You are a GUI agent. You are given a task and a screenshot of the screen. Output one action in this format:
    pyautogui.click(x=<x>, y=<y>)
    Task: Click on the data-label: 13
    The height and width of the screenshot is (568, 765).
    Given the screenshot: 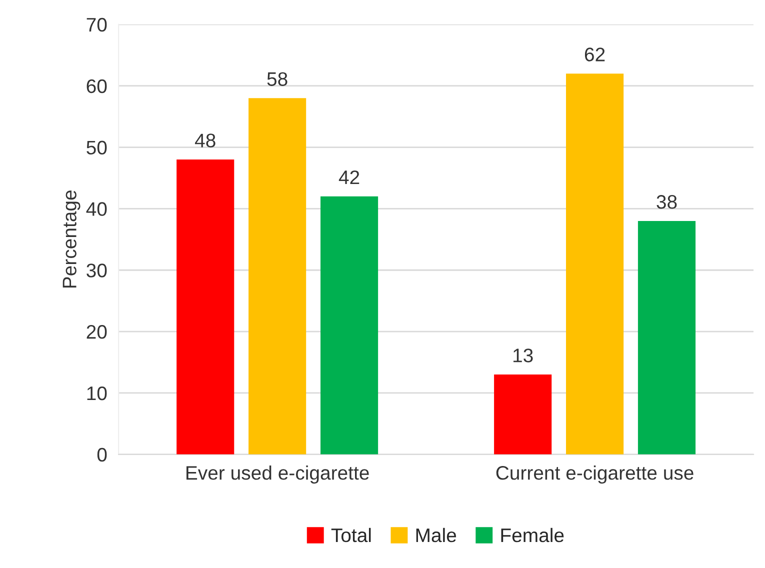 What is the action you would take?
    pyautogui.click(x=523, y=355)
    